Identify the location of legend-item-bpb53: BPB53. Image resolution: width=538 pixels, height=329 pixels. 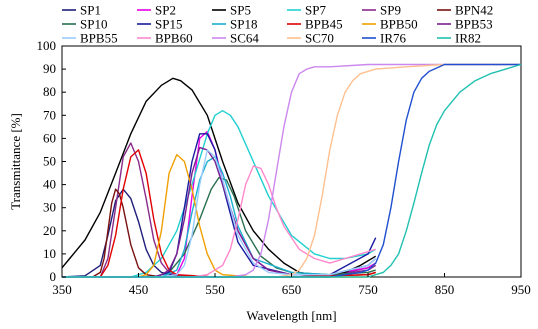
(465, 24).